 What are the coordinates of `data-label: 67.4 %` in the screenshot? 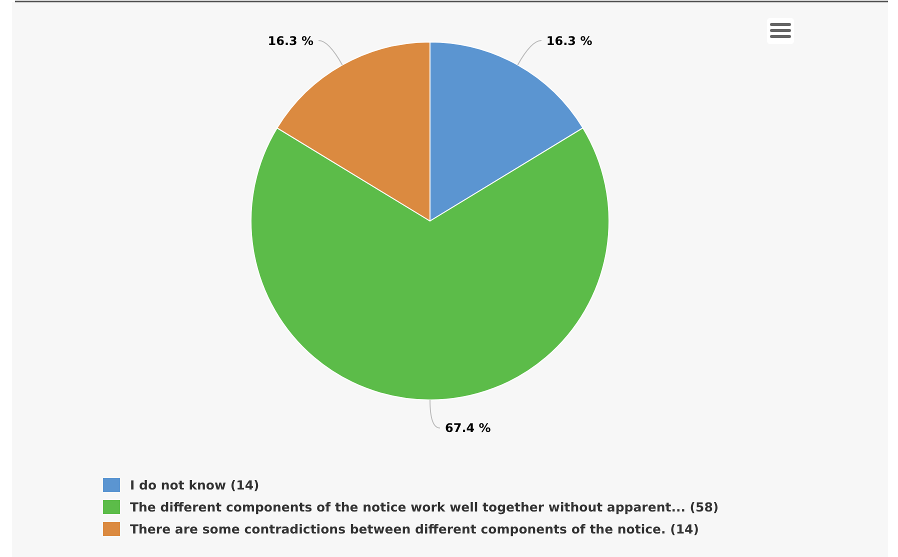 It's located at (468, 428).